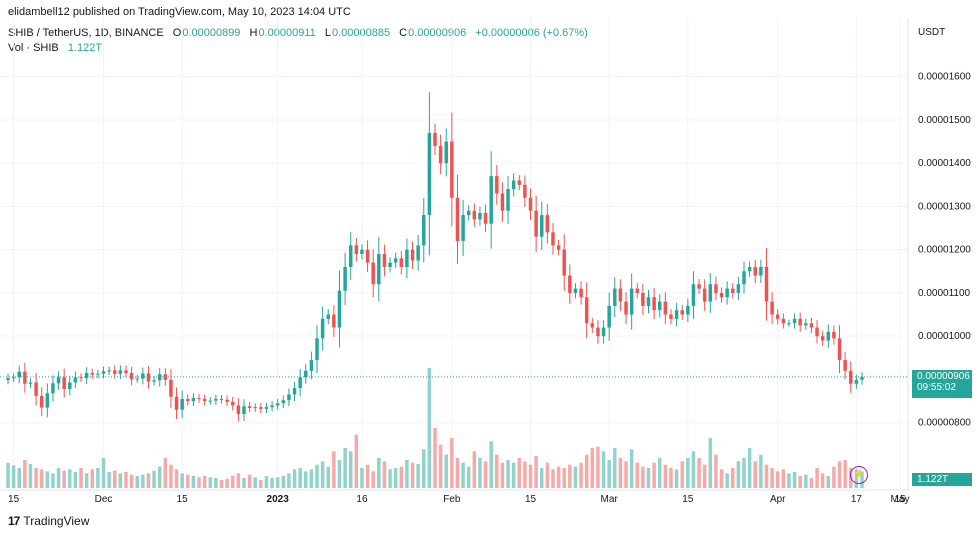 The height and width of the screenshot is (536, 980). What do you see at coordinates (900, 499) in the screenshot?
I see `time-tick-label: May` at bounding box center [900, 499].